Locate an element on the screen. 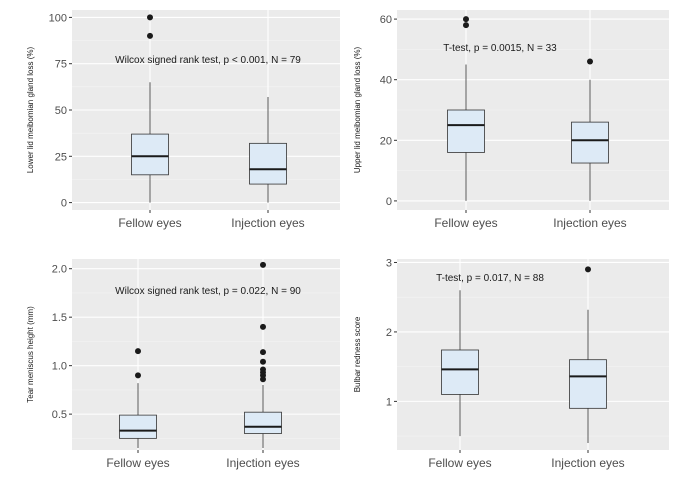 This screenshot has height=483, width=693. y-tick-label: 75 is located at coordinates (61, 65).